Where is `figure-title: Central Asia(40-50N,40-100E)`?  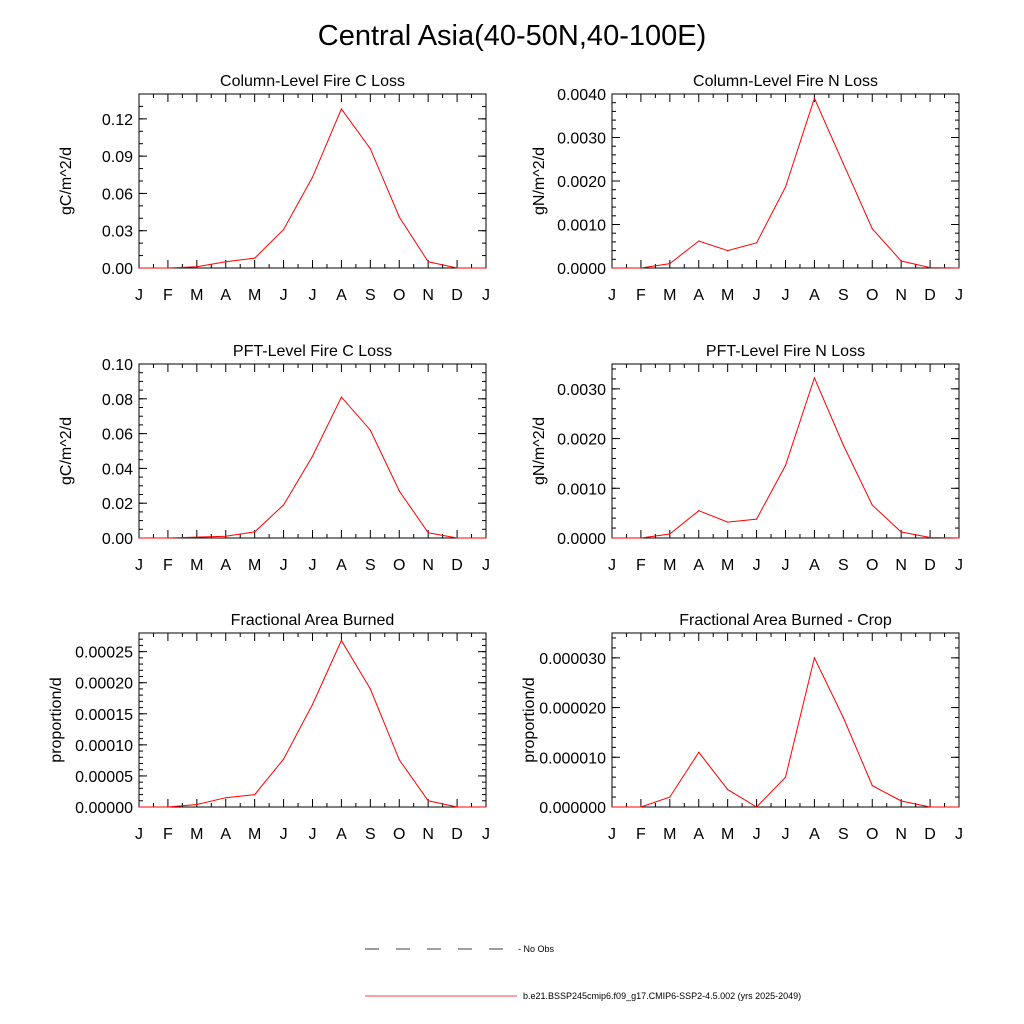
figure-title: Central Asia(40-50N,40-100E) is located at coordinates (512, 36).